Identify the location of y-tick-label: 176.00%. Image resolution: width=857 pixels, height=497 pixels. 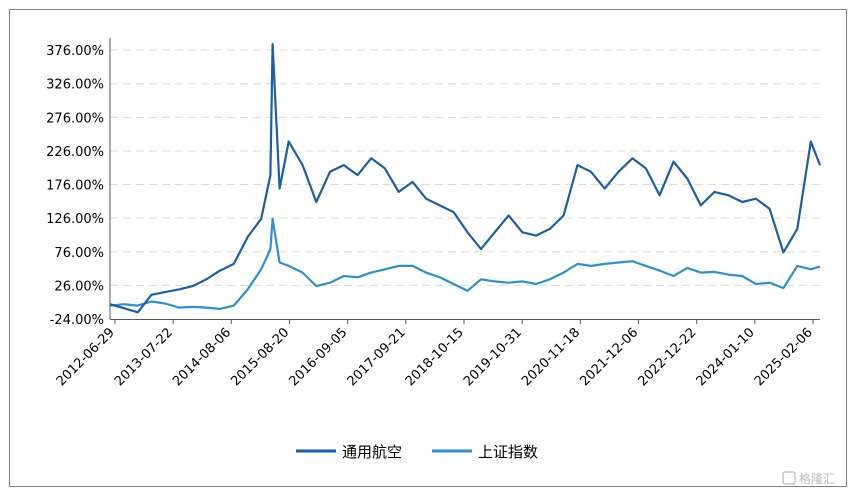
(75, 186).